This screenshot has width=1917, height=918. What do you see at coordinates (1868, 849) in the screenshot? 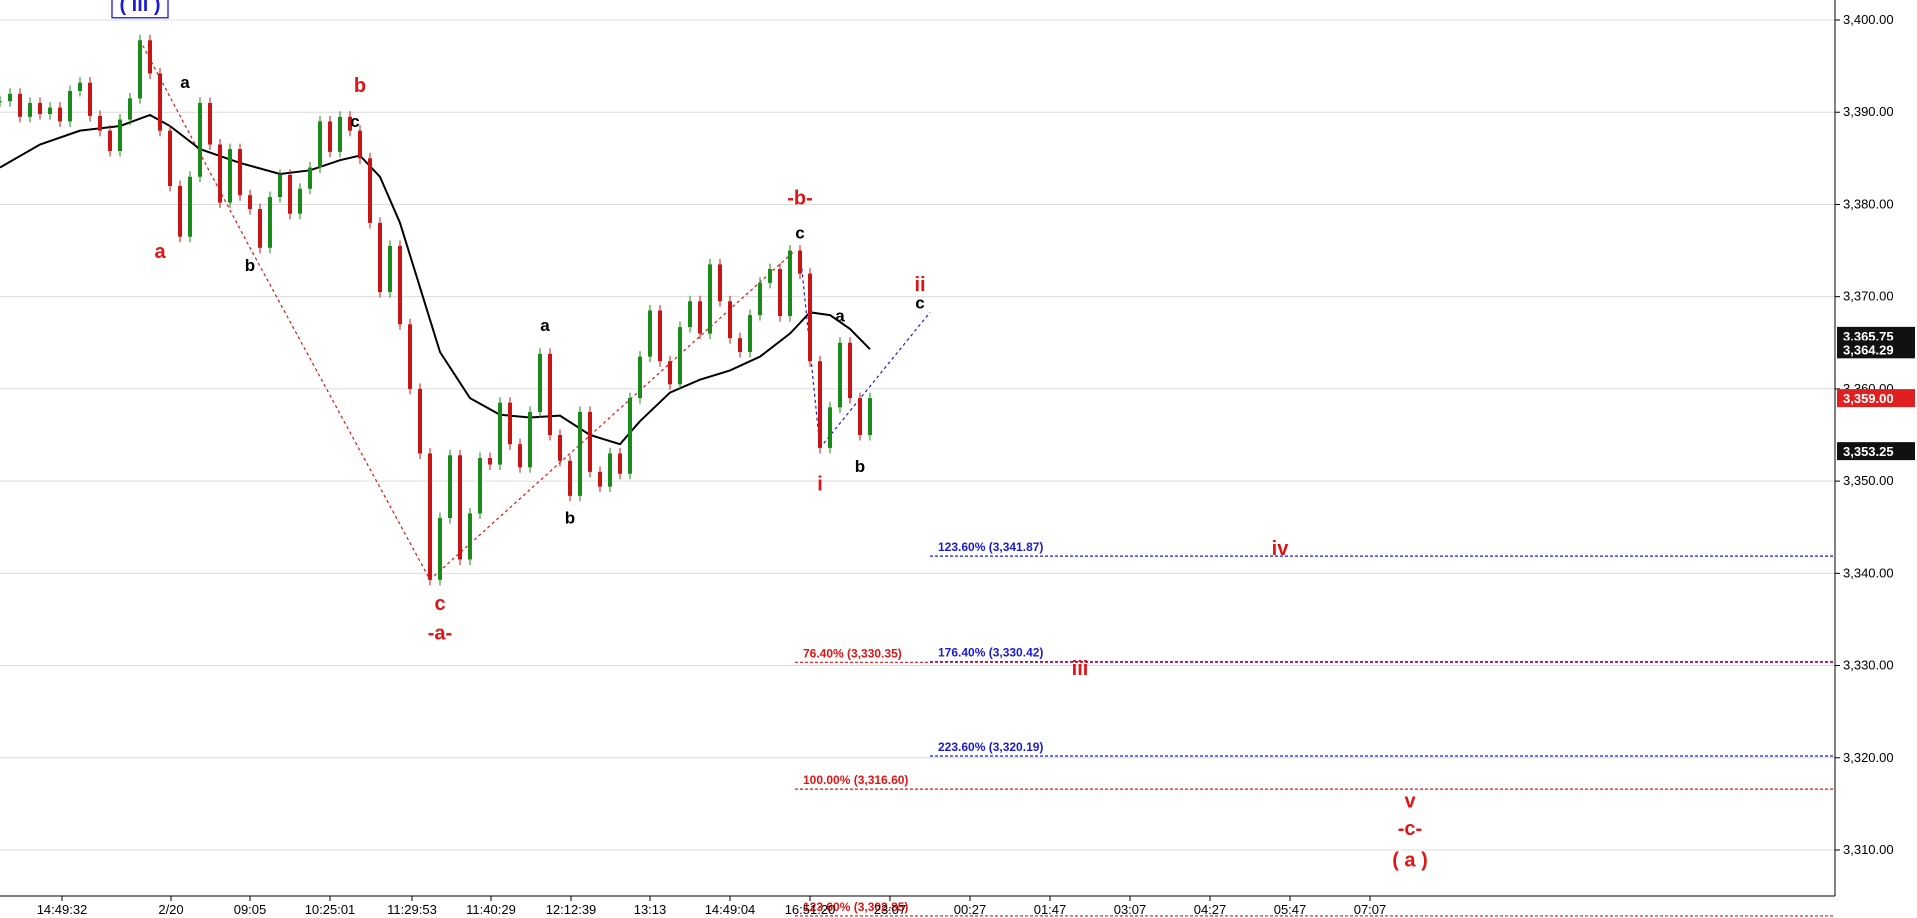
I see `y-tick-label: 3,310.00` at bounding box center [1868, 849].